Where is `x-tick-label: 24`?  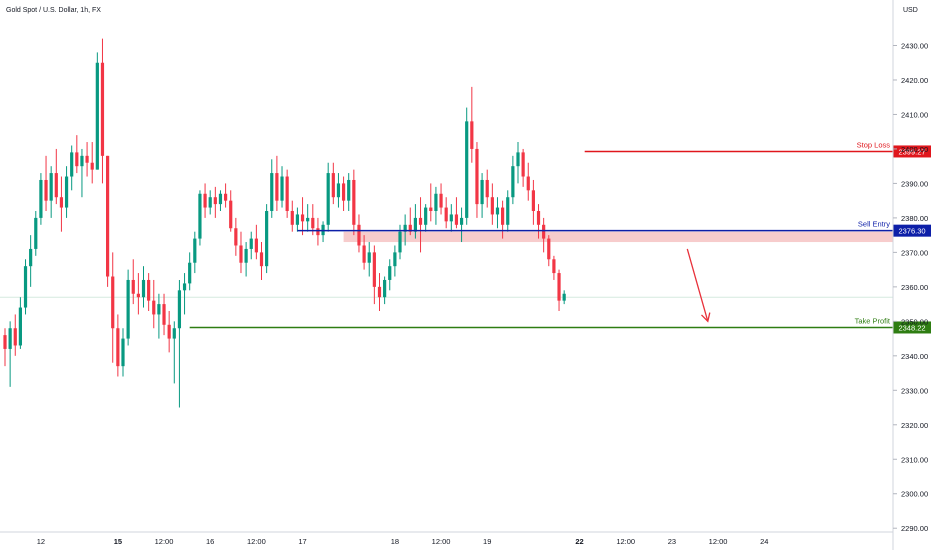 x-tick-label: 24 is located at coordinates (764, 541).